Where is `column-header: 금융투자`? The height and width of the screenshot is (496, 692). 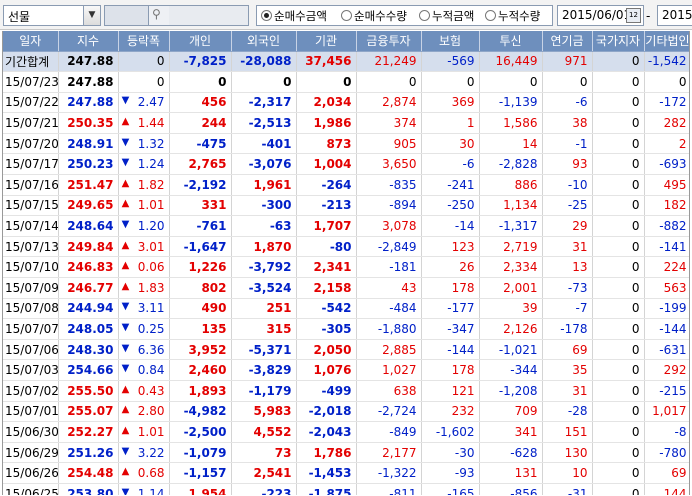 column-header: 금융투자 is located at coordinates (389, 41).